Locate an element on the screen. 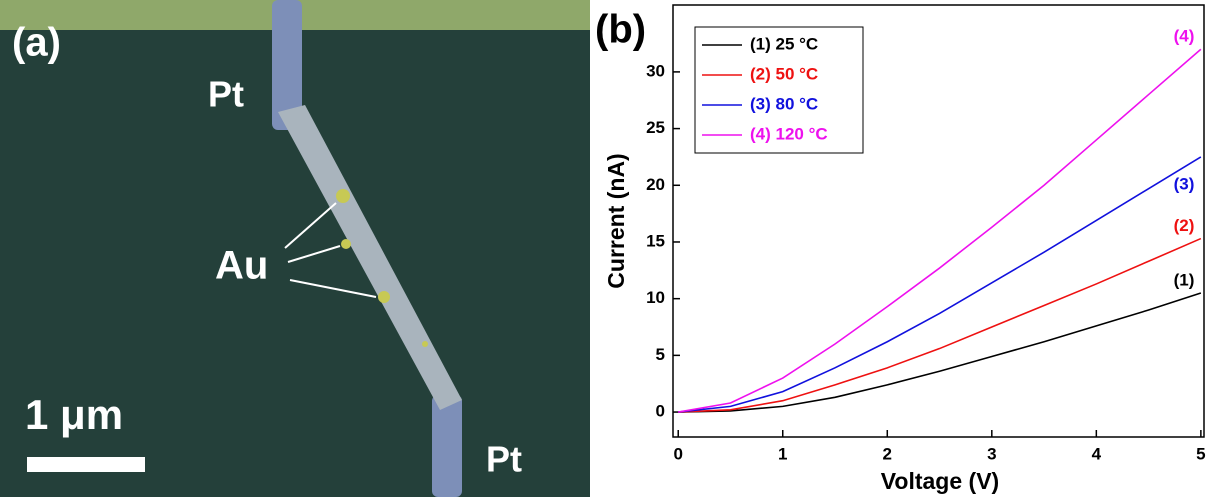  y-tick-label: 15 is located at coordinates (655, 240).